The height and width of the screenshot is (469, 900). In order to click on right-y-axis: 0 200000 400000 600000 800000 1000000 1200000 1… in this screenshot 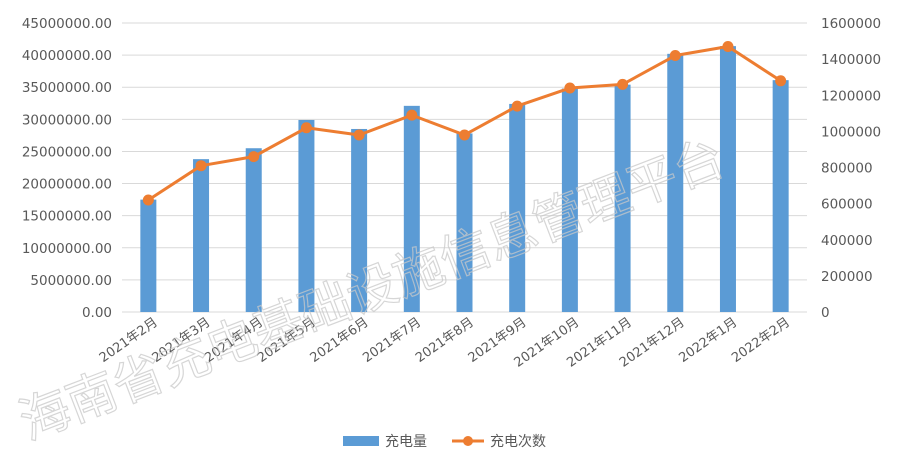, I will do `click(851, 168)`.